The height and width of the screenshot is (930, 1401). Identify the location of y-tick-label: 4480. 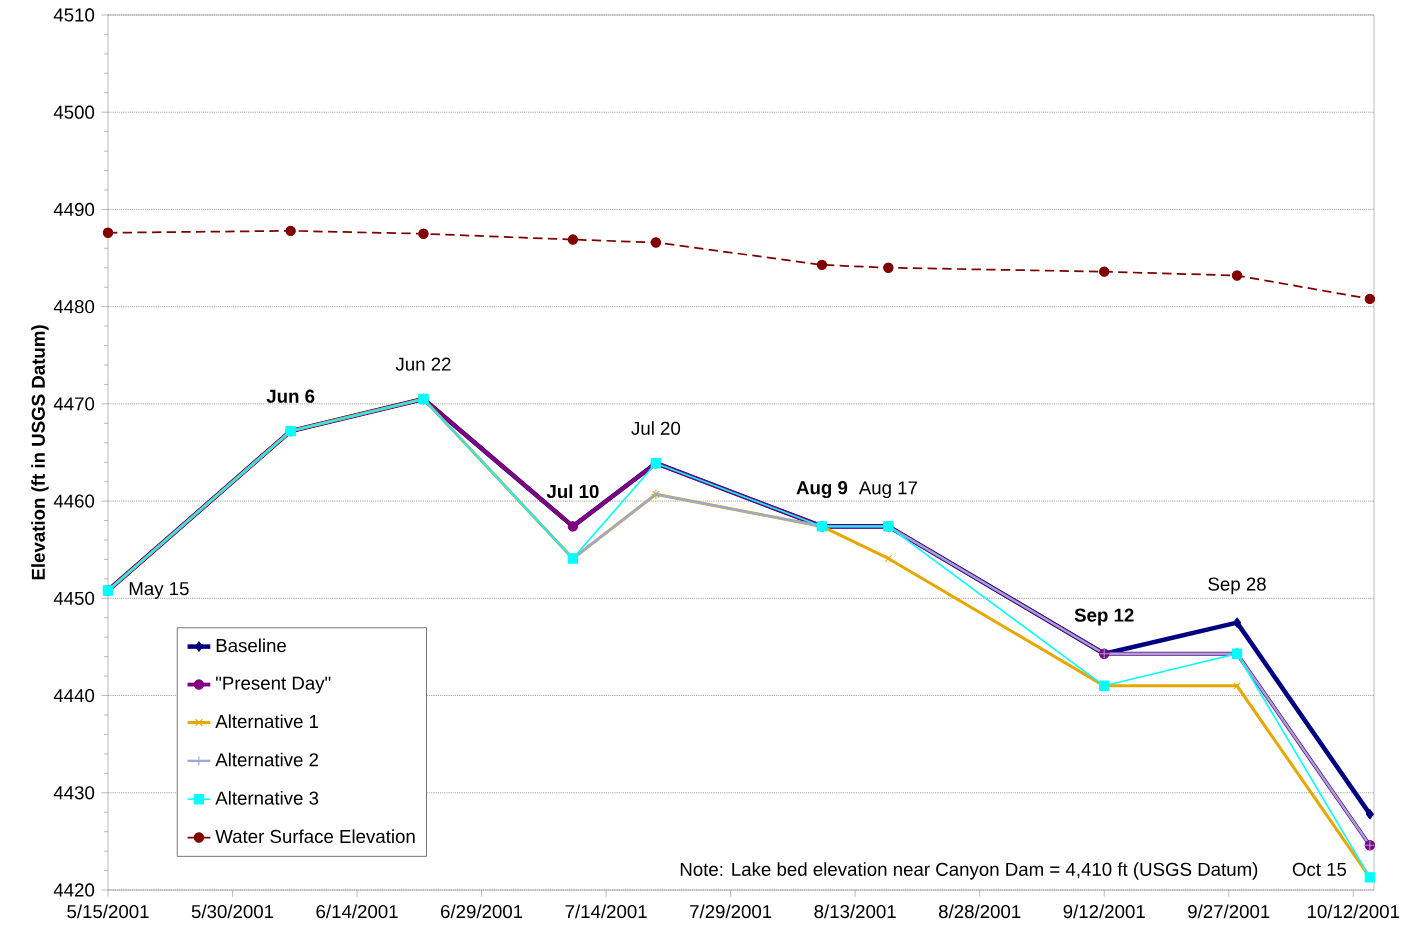
(74, 307).